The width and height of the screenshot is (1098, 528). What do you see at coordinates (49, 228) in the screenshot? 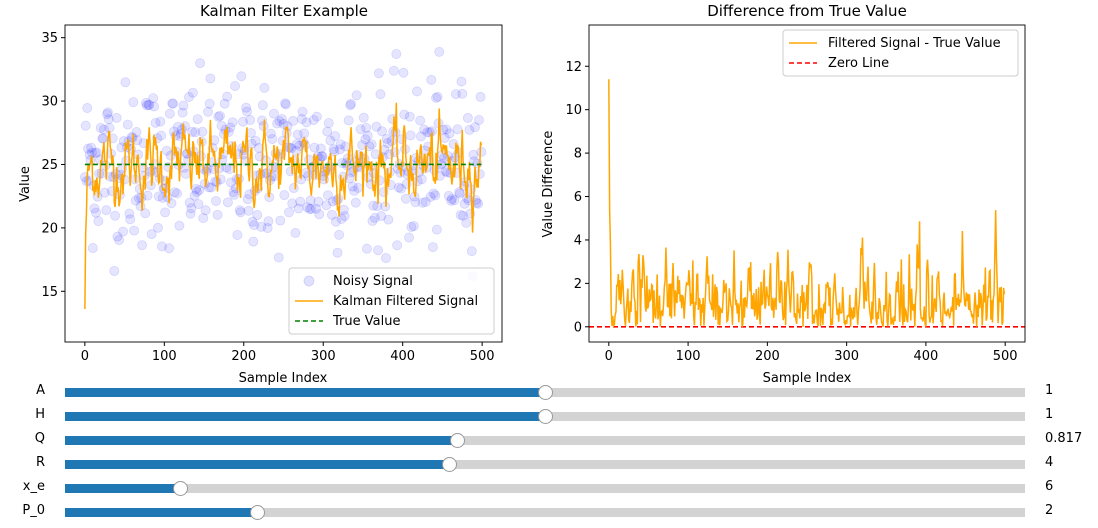
I see `left-ytick-label: 20` at bounding box center [49, 228].